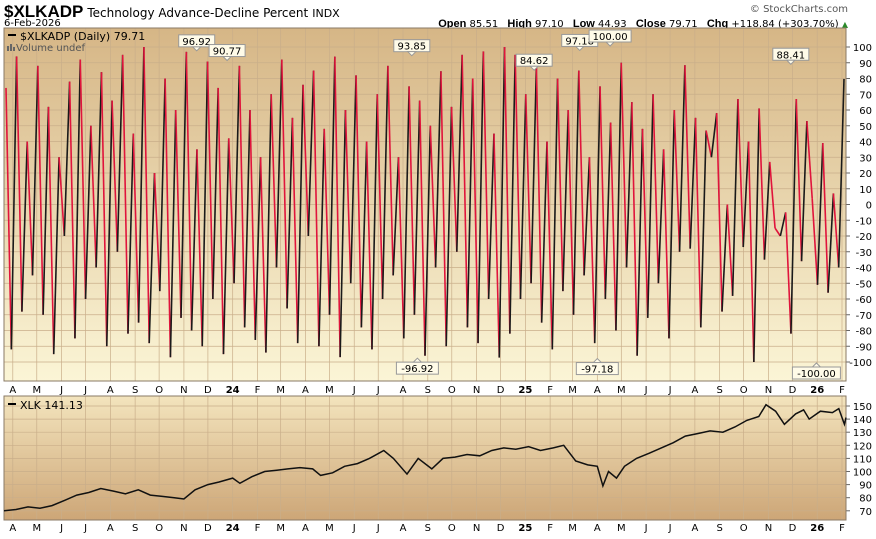  What do you see at coordinates (579, 41) in the screenshot?
I see `annotation-label: 97.18` at bounding box center [579, 41].